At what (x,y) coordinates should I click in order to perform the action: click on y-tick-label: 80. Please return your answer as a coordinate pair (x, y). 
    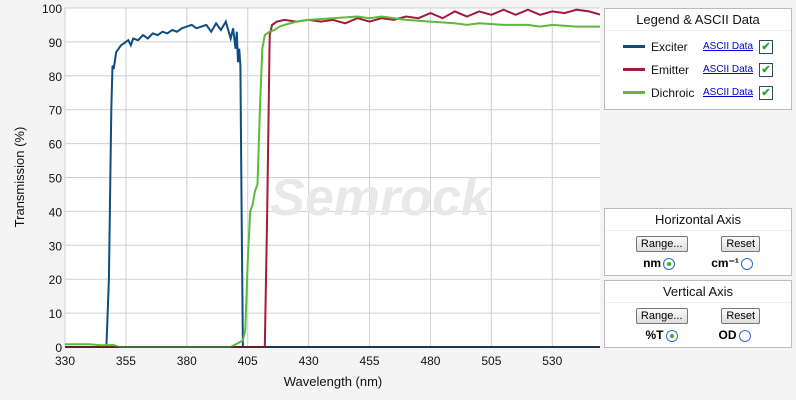
    Looking at the image, I should click on (56, 77).